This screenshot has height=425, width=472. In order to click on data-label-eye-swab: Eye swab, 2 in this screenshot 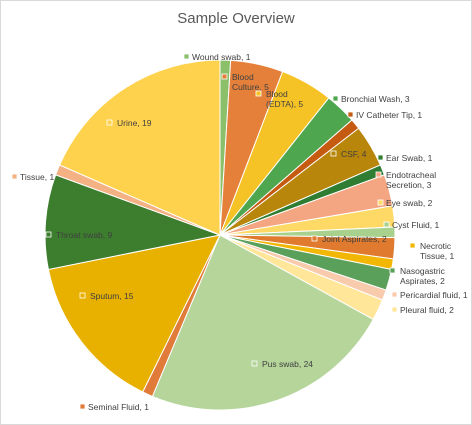, I will do `click(405, 203)`.